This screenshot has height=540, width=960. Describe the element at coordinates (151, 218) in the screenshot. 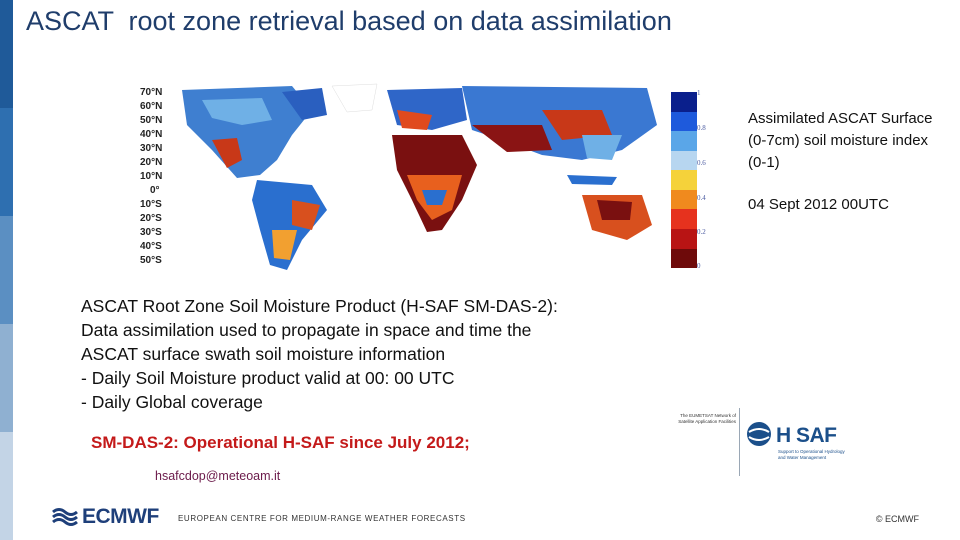

I see `lat-label: 20°S` at that location.